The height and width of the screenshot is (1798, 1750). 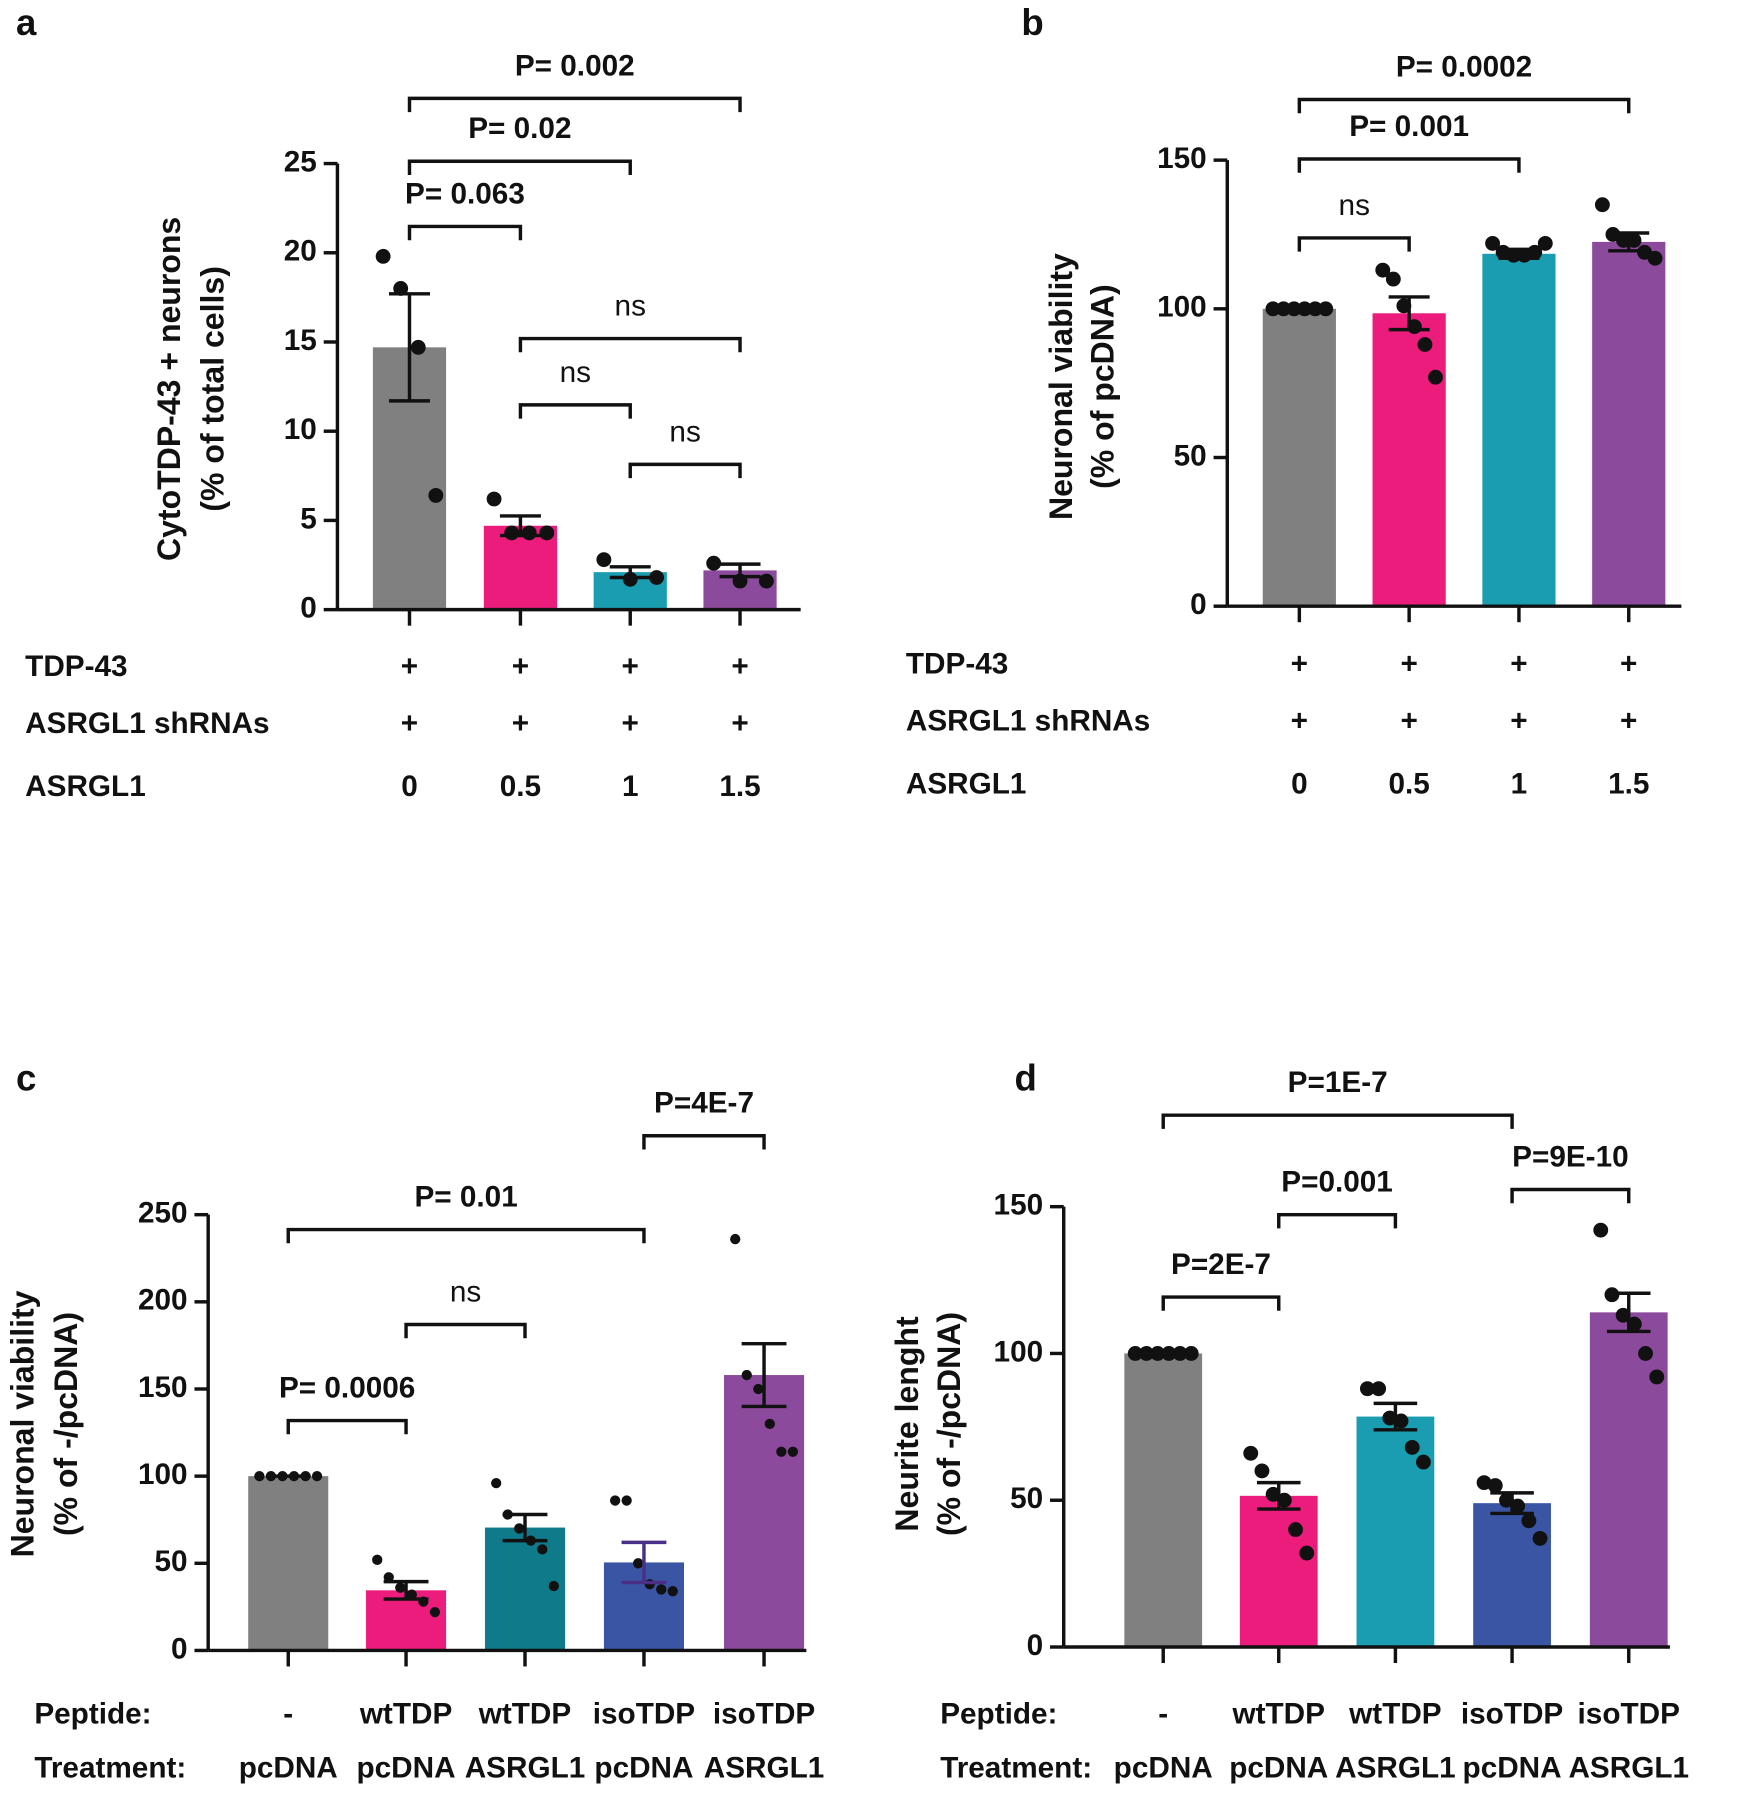 What do you see at coordinates (465, 193) in the screenshot?
I see `significance-label: P= 0.063` at bounding box center [465, 193].